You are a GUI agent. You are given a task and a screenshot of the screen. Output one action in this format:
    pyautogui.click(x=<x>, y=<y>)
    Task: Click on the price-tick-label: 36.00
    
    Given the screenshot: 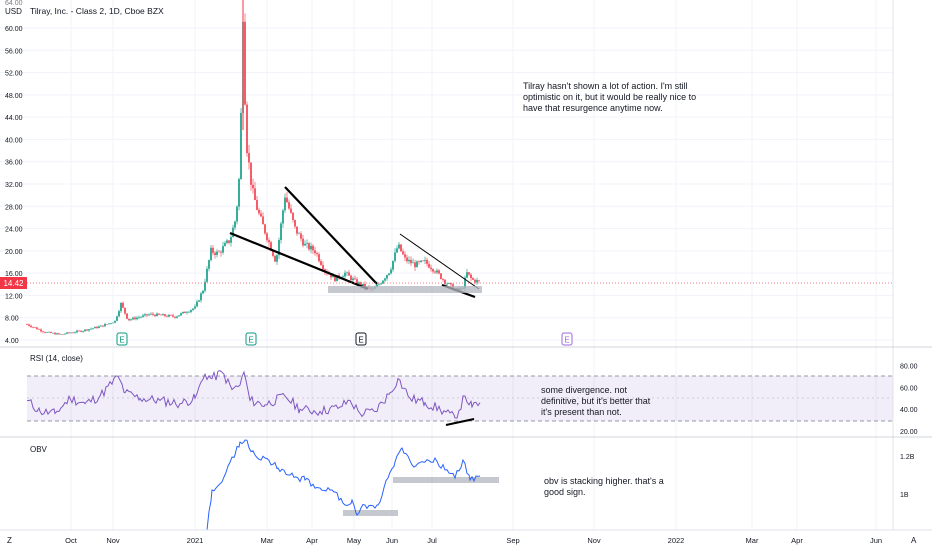 What is the action you would take?
    pyautogui.click(x=14, y=163)
    